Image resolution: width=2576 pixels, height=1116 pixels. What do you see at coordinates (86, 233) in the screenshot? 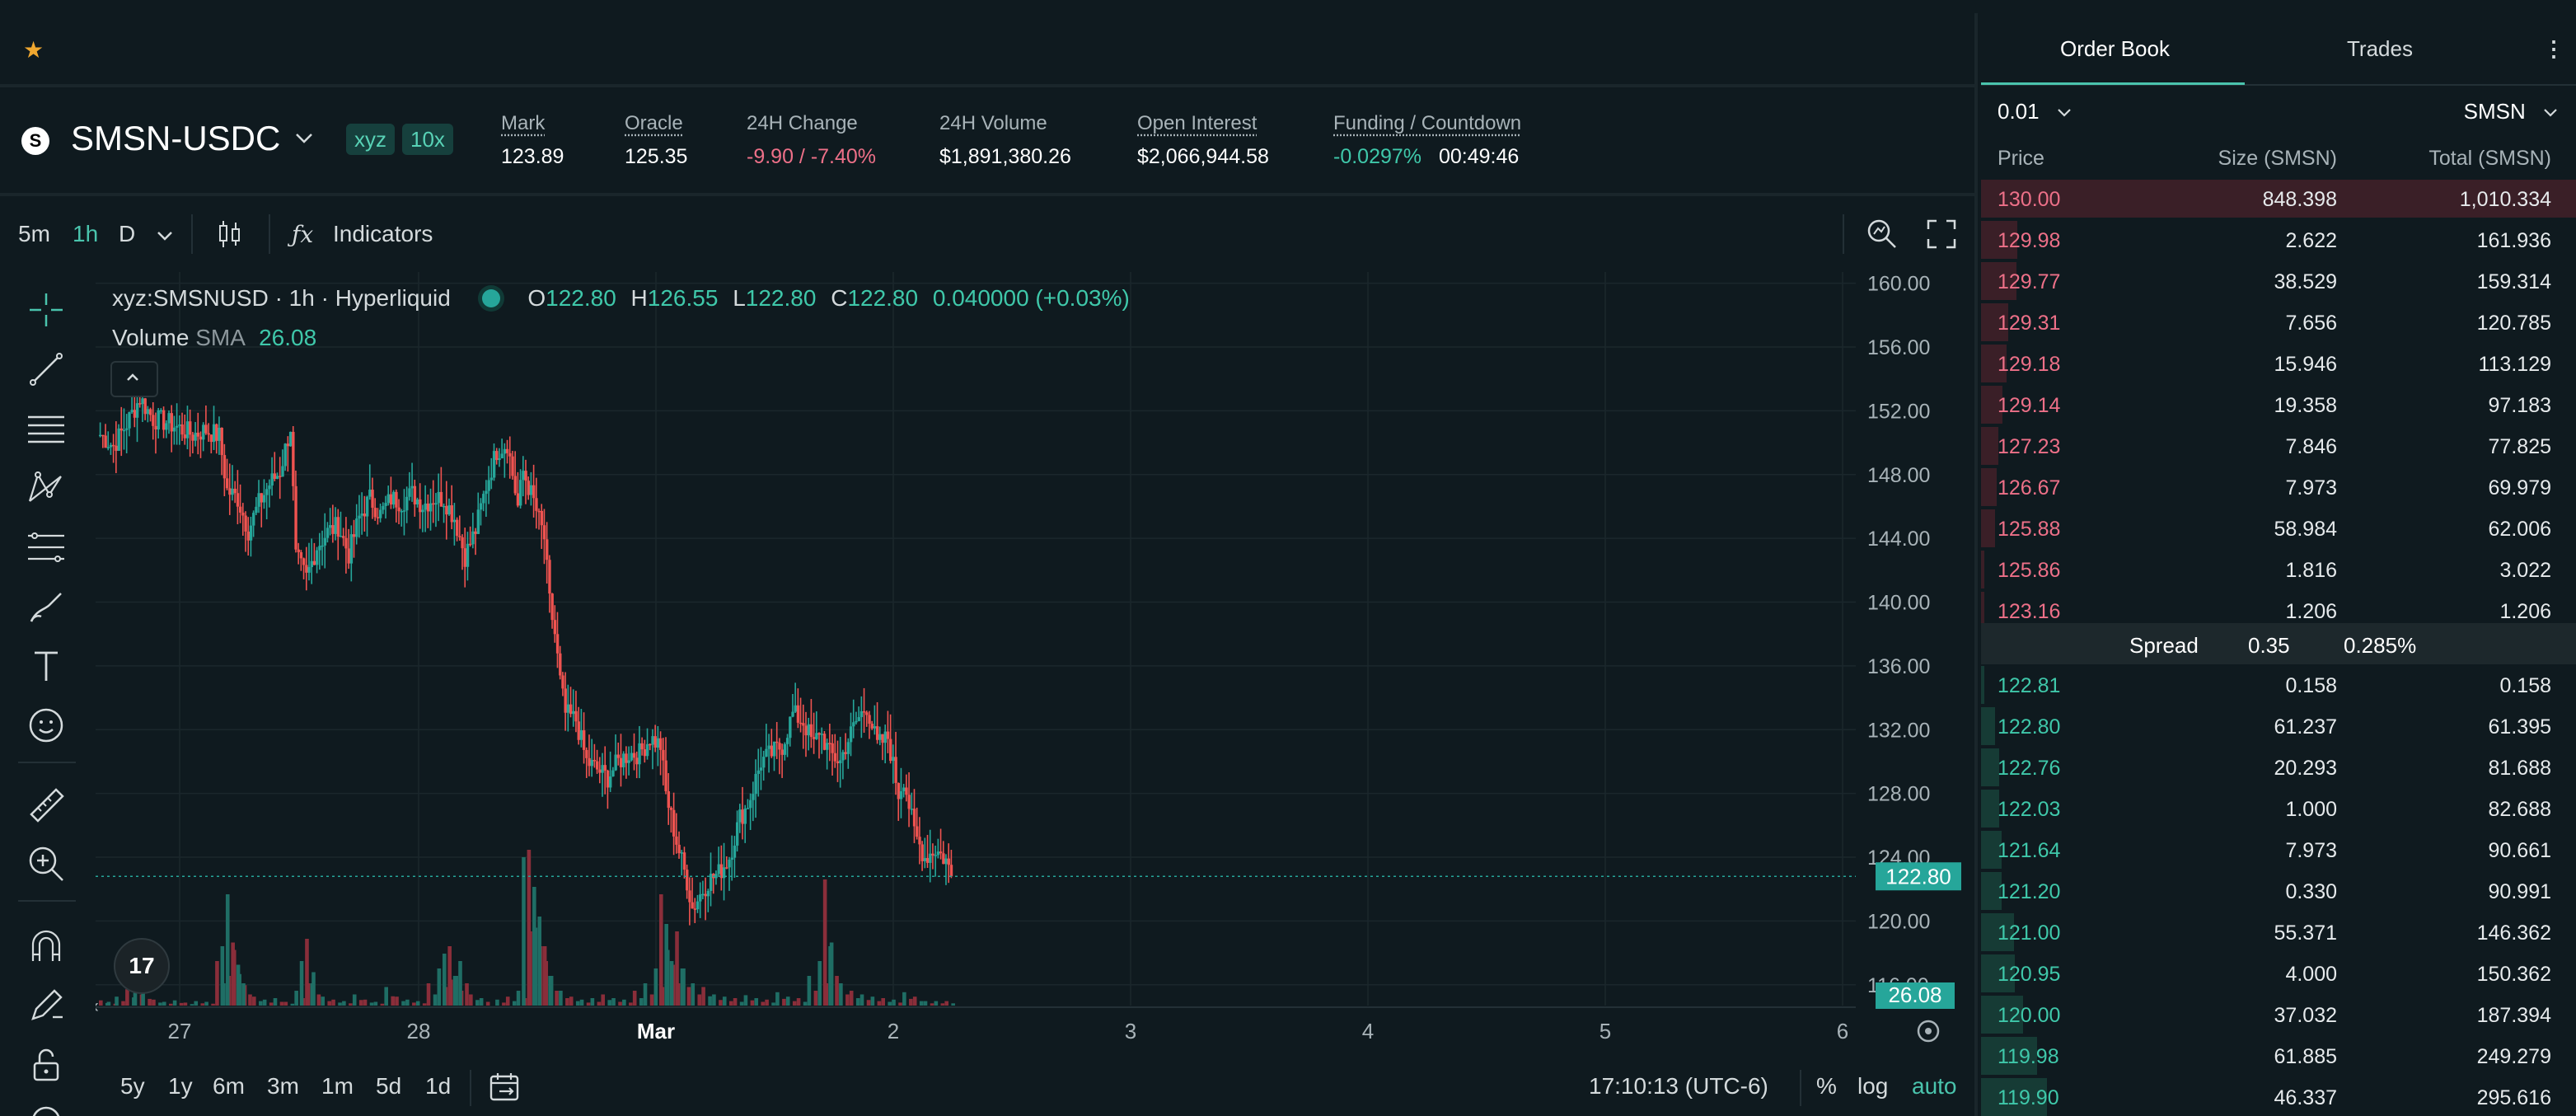
I see `interval-1h: 1h` at bounding box center [86, 233].